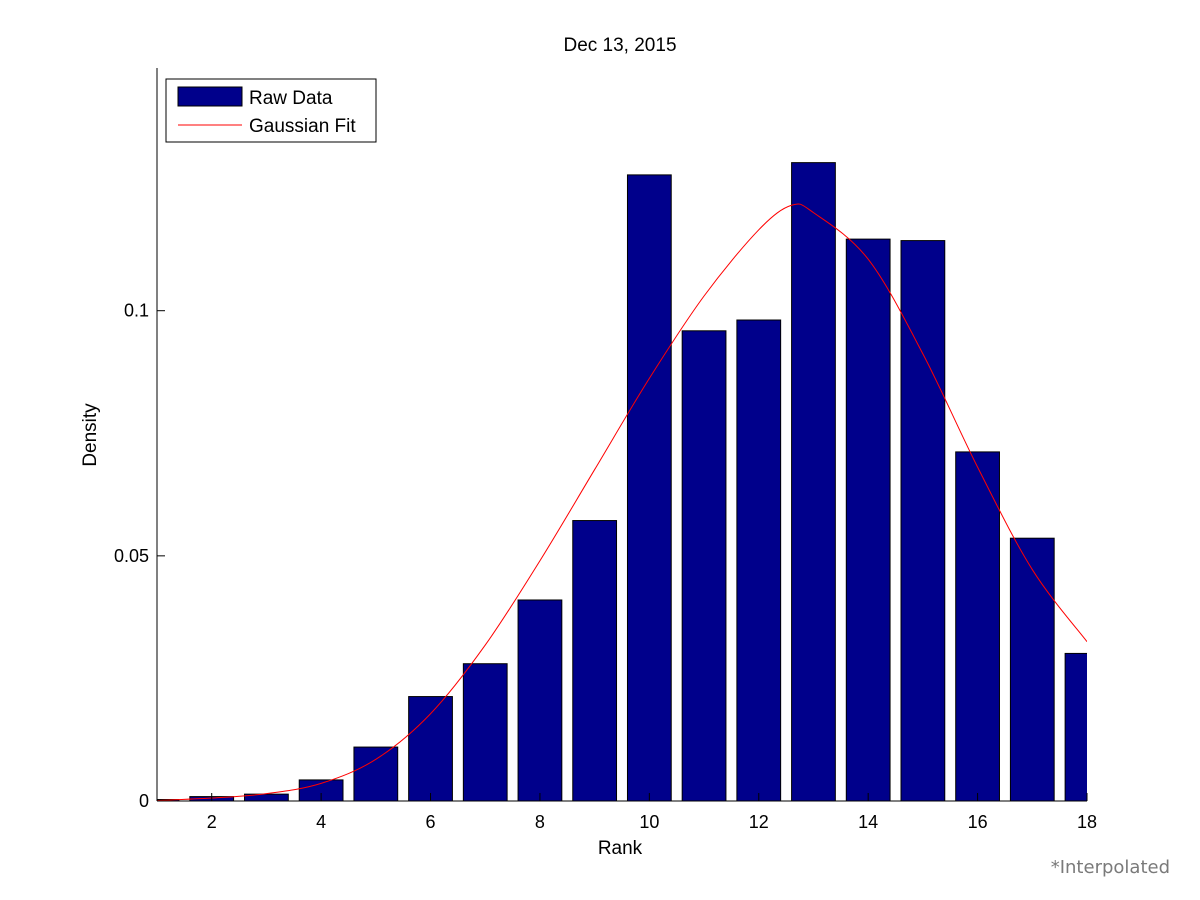 The image size is (1200, 900). I want to click on y-tick-label: 0.1, so click(136, 311).